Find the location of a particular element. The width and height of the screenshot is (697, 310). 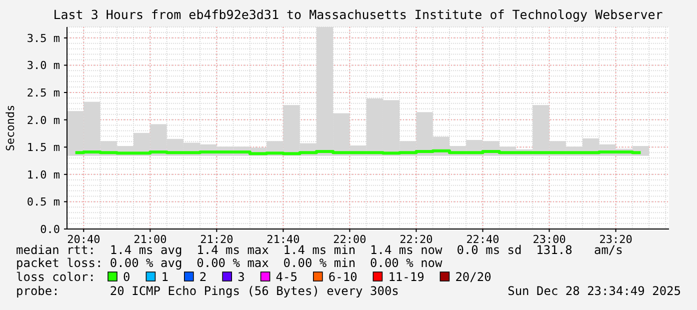

text: probe: 20 ICMP Echo Pings (56 Bytes) every 300s is located at coordinates (207, 291).